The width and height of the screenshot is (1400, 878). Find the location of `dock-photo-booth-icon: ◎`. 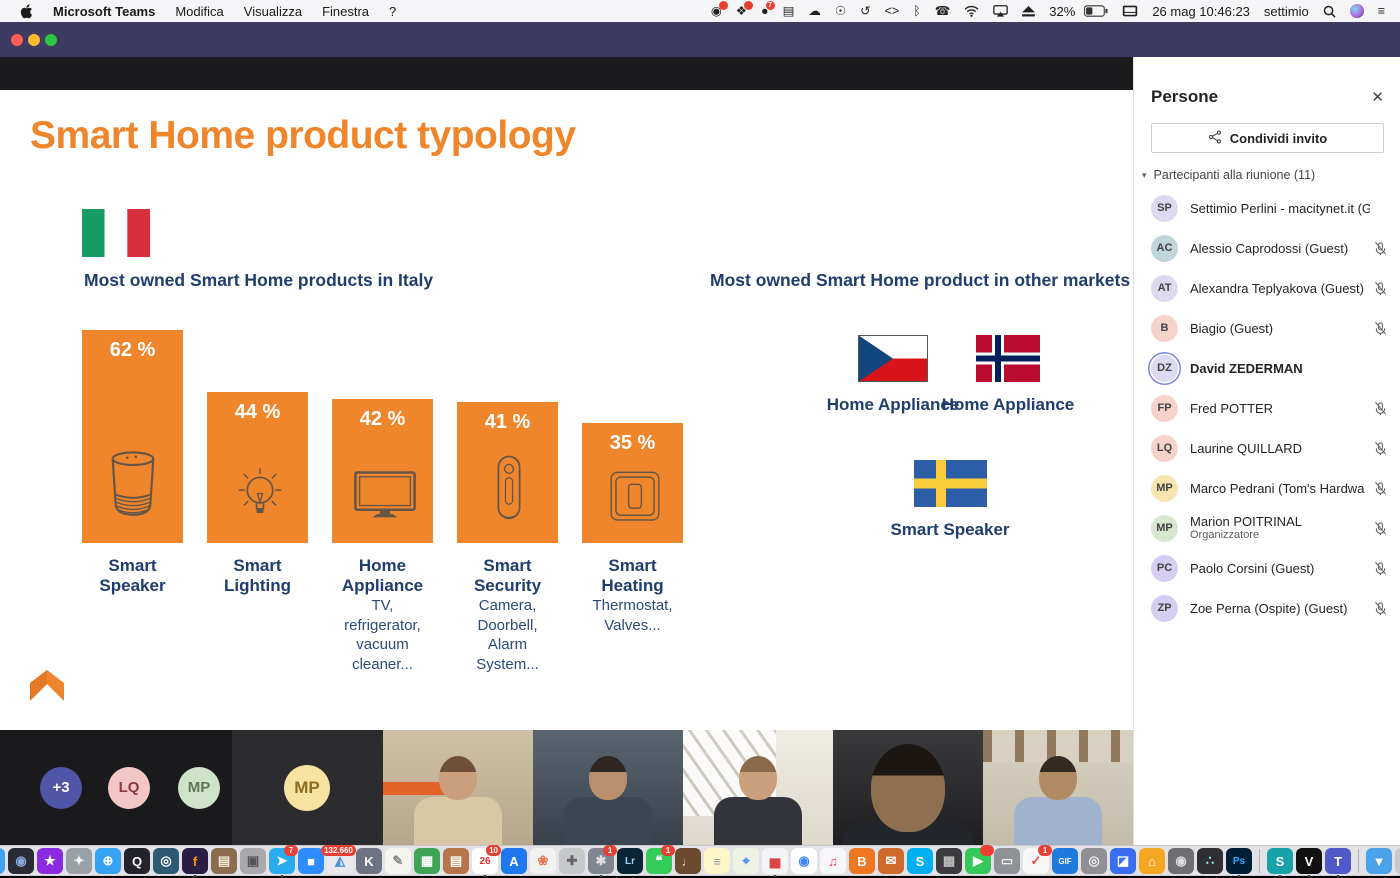

dock-photo-booth-icon: ◎ is located at coordinates (166, 861).